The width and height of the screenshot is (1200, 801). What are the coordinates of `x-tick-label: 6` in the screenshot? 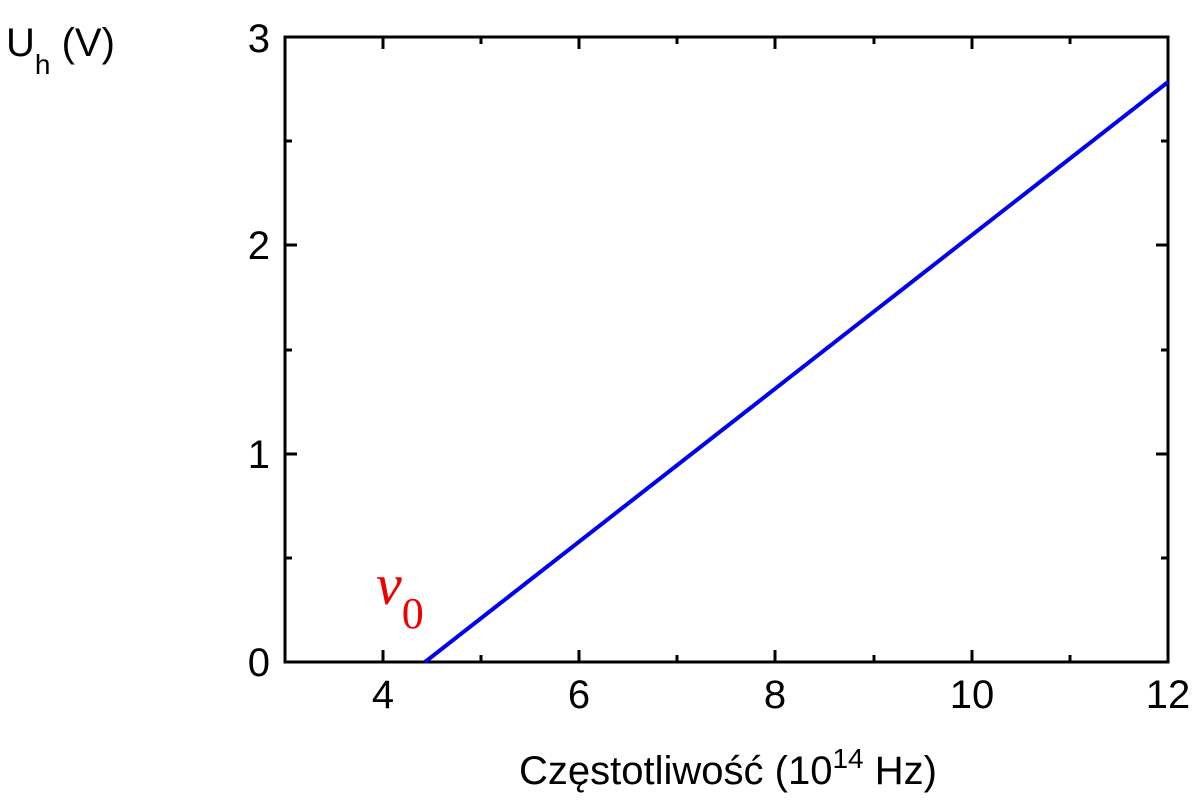 It's located at (579, 695).